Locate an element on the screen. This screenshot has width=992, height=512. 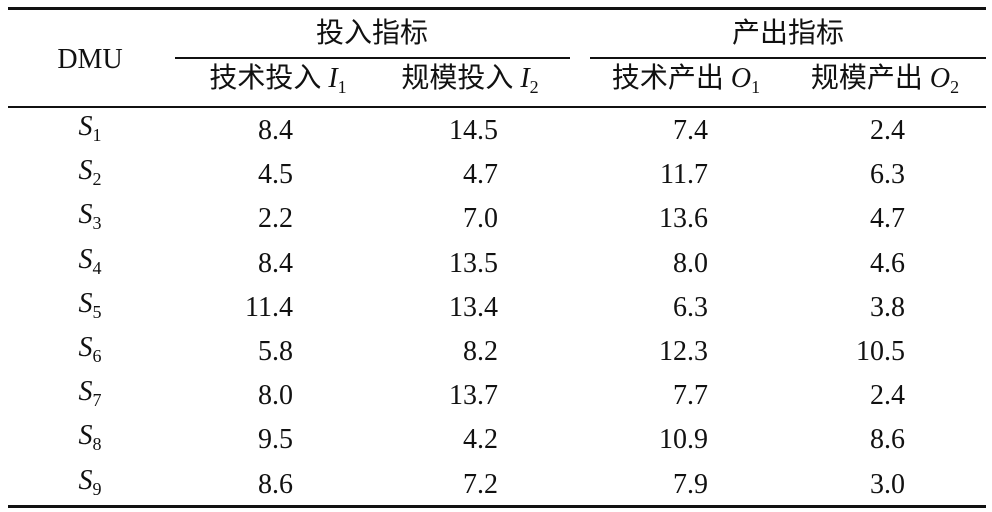
column-text: 技术投入 is located at coordinates (265, 78).